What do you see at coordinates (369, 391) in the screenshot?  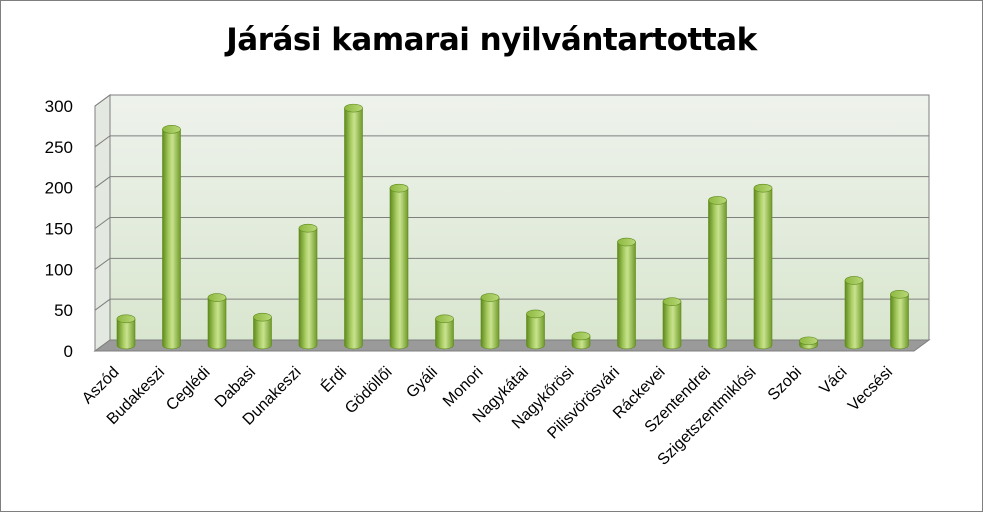 I see `x-tick-label: Gödöllői` at bounding box center [369, 391].